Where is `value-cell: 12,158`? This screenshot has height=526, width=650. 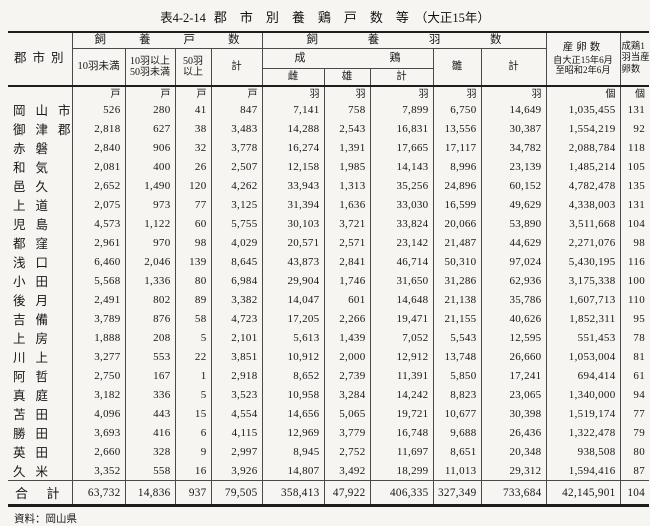 value-cell: 12,158 is located at coordinates (293, 166).